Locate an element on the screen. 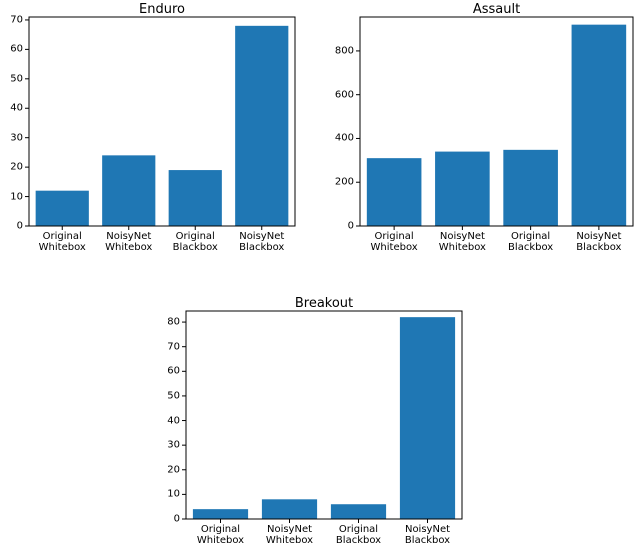  y-tick-label: 600 is located at coordinates (344, 95).